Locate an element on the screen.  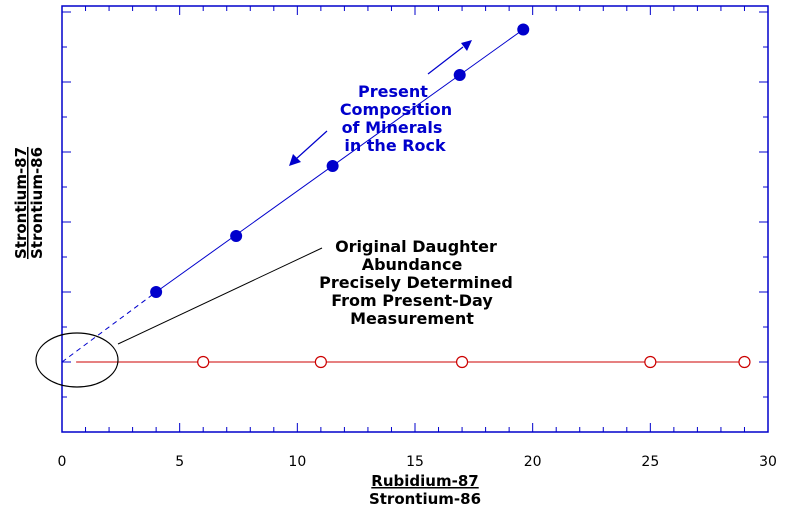
original-label-line-2: Abundance is located at coordinates (412, 264).